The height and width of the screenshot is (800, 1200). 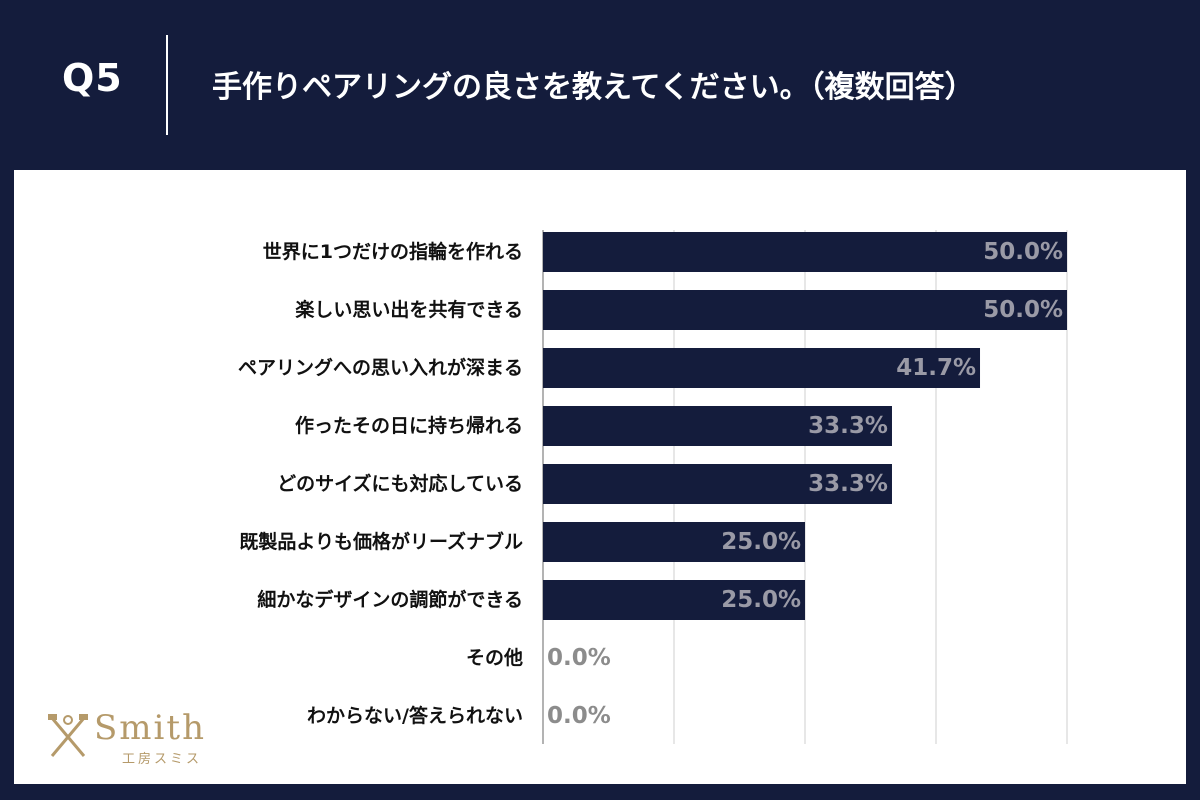 What do you see at coordinates (380, 367) in the screenshot?
I see `category-label: ペアリングへの思い入れが深まる` at bounding box center [380, 367].